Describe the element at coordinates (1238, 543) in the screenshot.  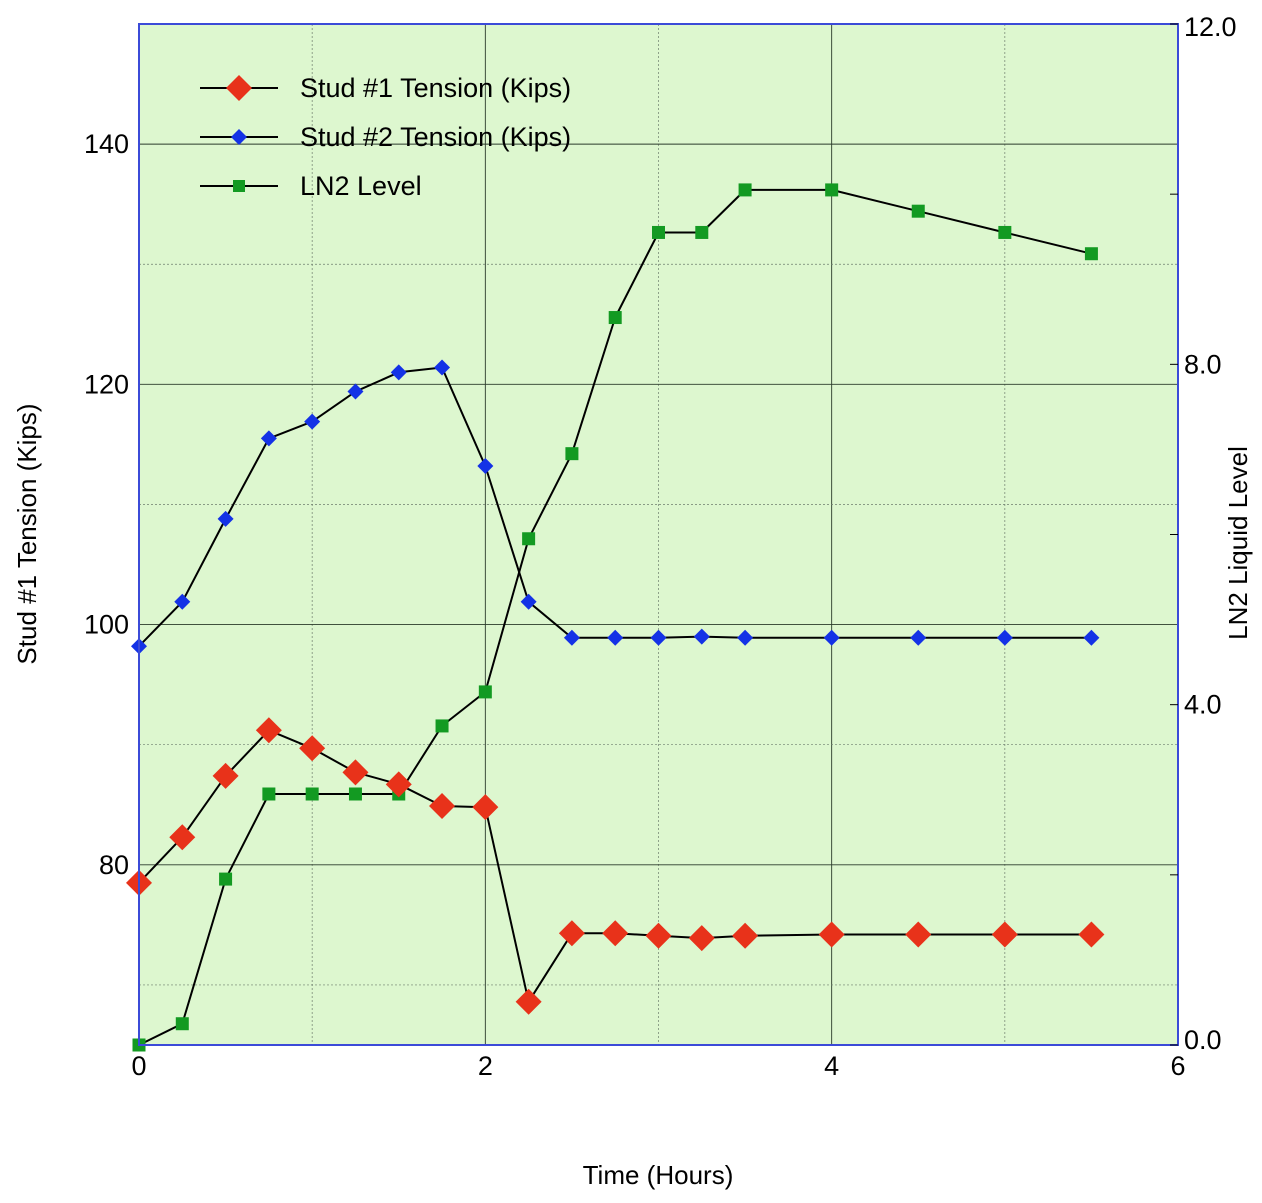
I see `y2-axis-title: LN2 Liquid Level` at that location.